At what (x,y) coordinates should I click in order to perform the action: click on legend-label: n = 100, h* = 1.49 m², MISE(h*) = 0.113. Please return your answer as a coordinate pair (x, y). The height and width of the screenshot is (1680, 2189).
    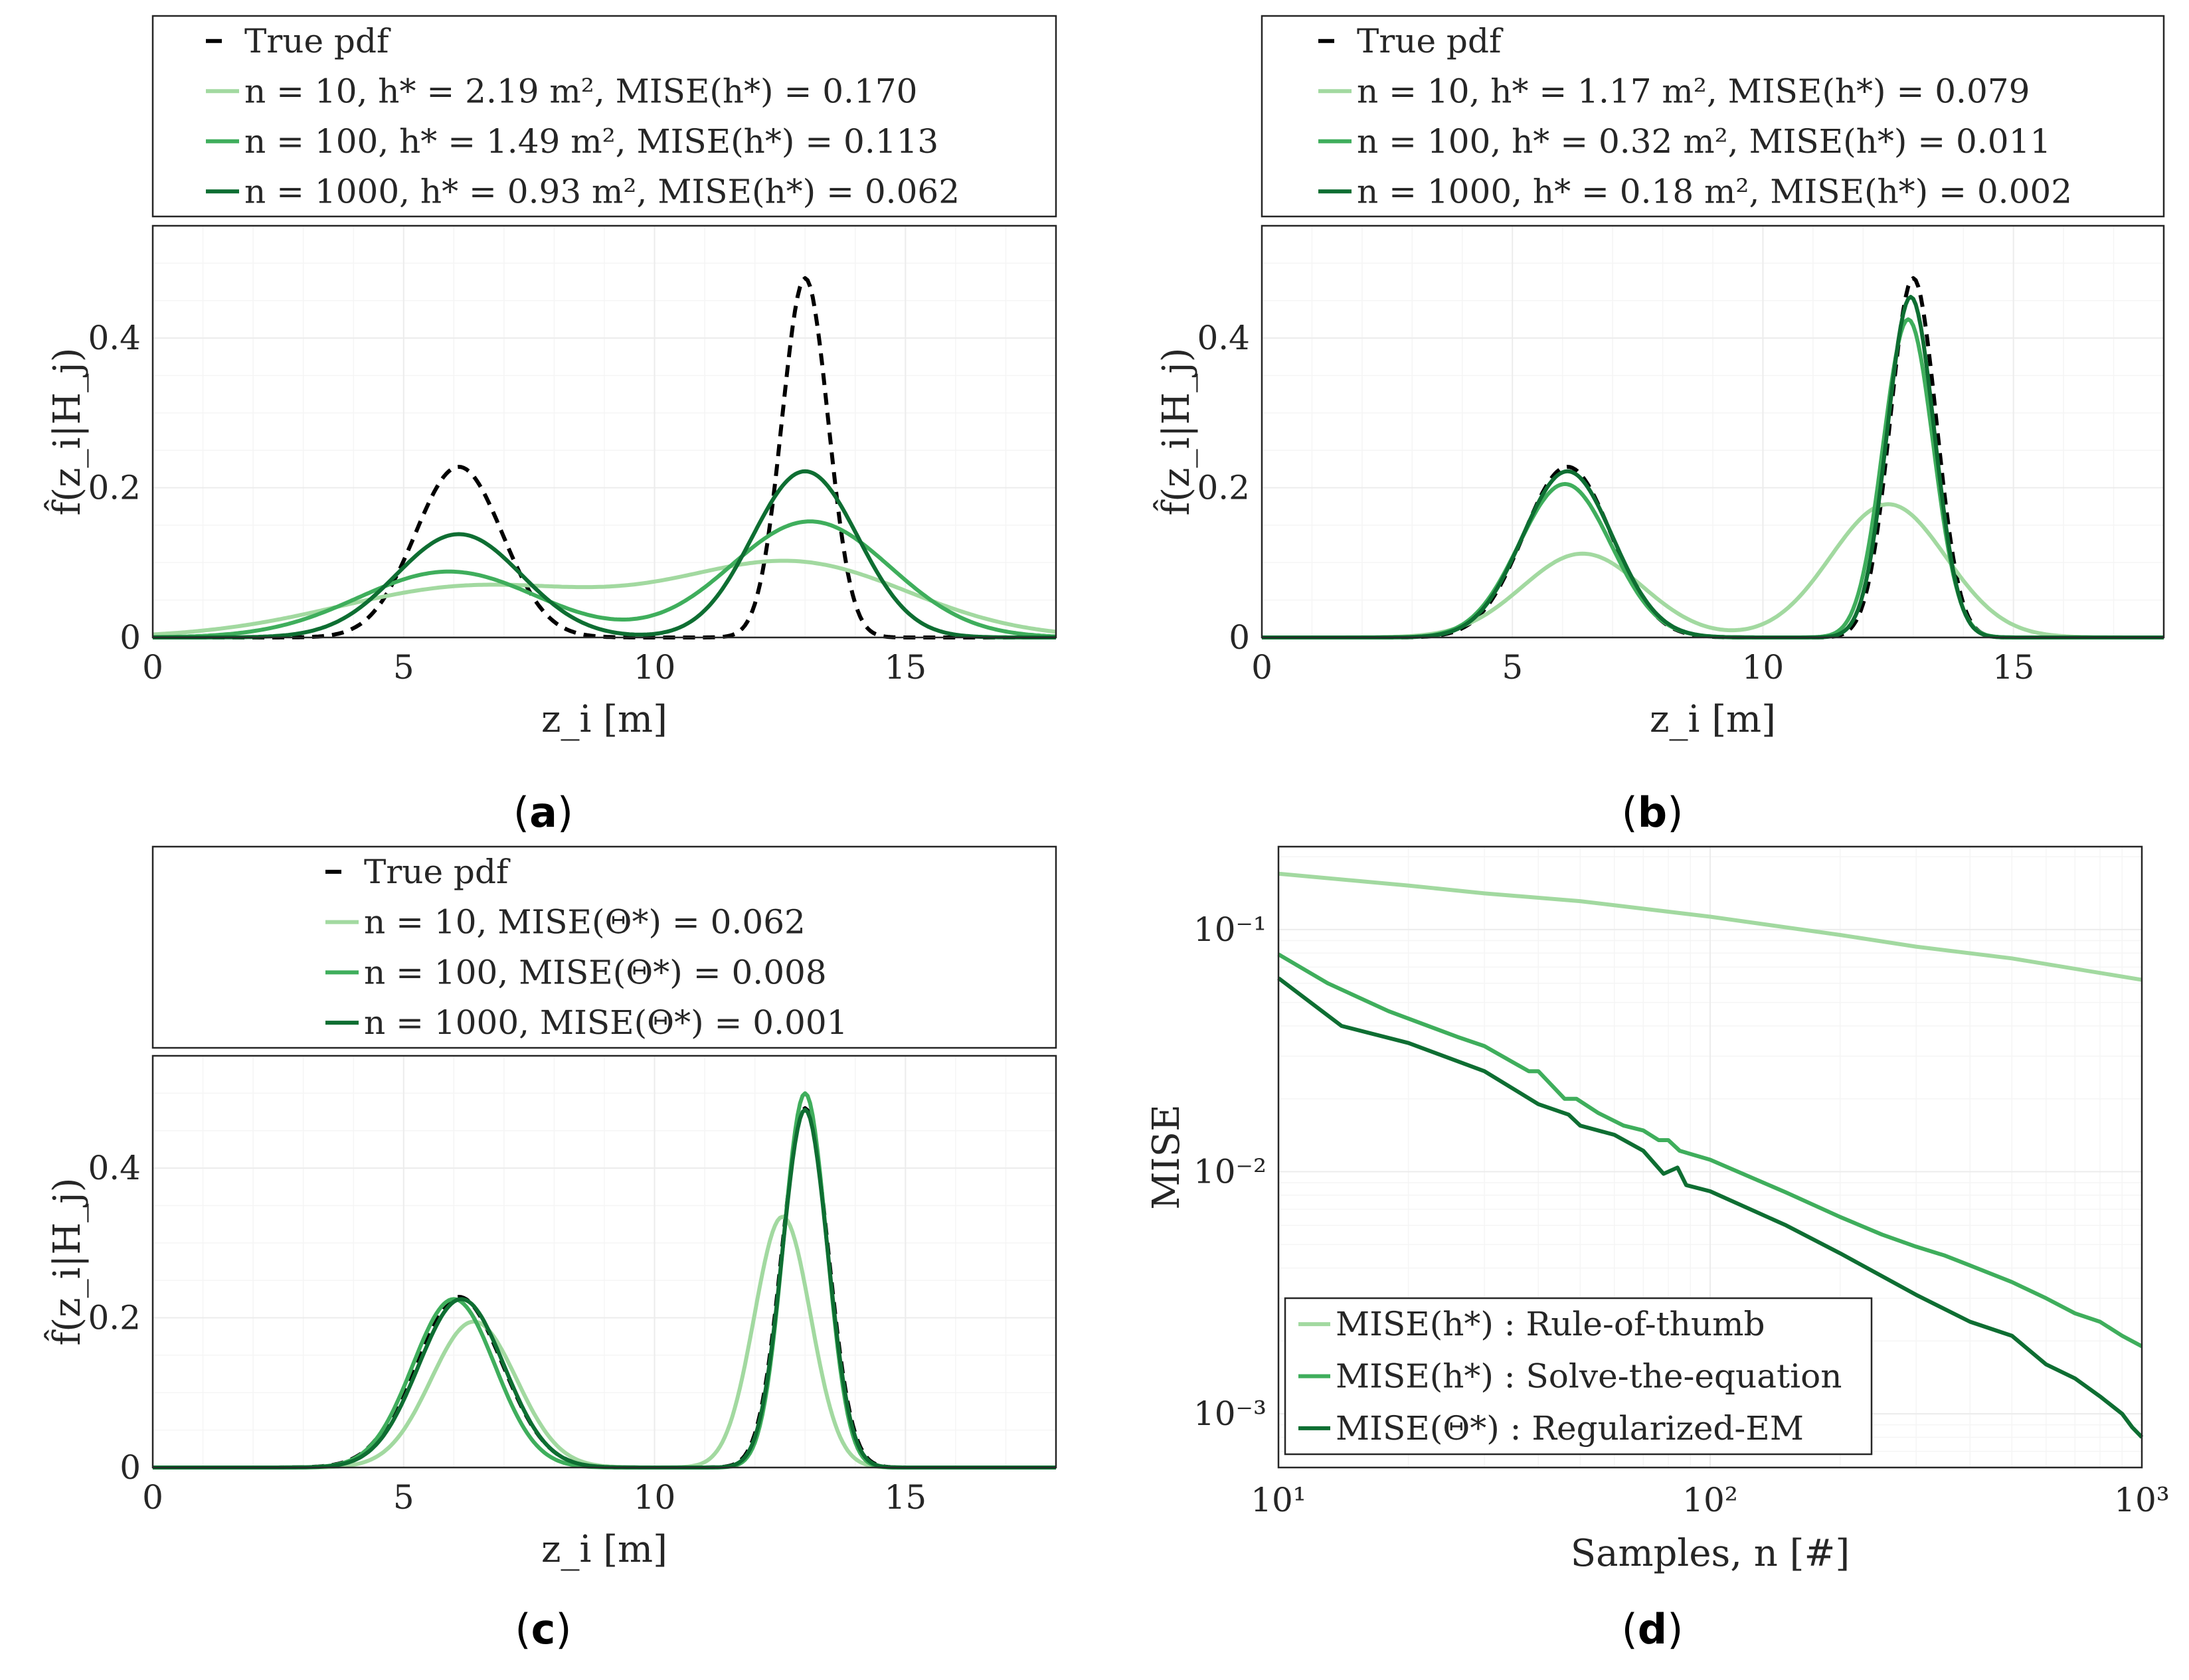
    Looking at the image, I should click on (591, 141).